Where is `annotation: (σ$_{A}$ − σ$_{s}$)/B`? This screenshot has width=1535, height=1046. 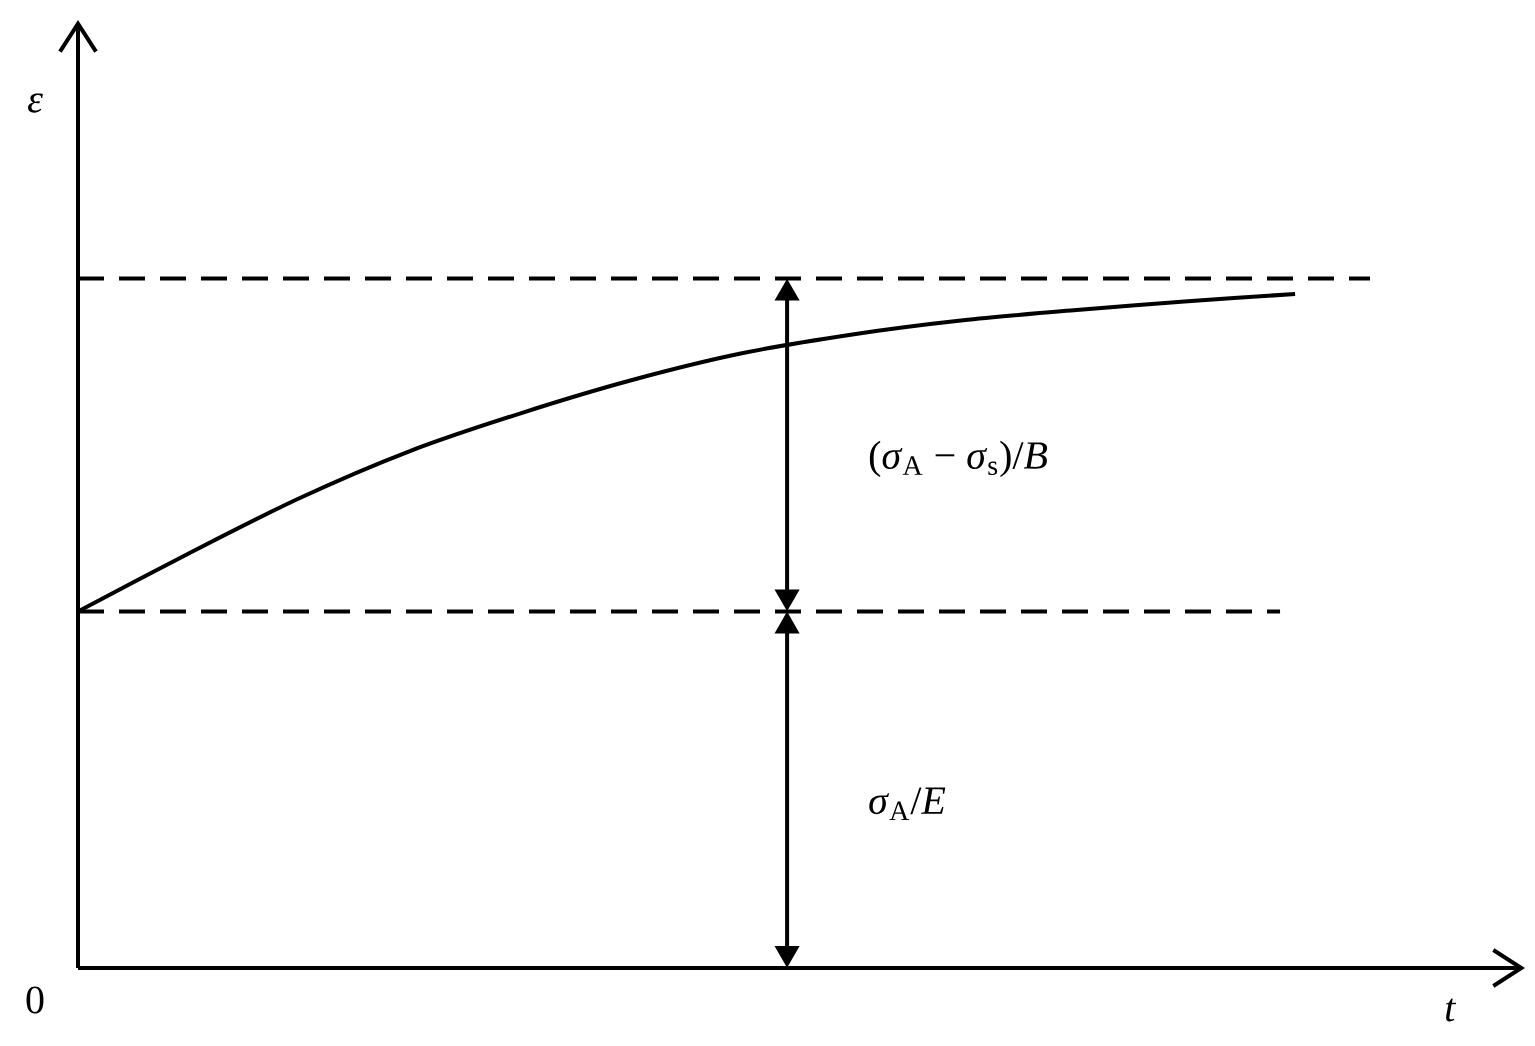
annotation: (σ$_{A}$ − σ$_{s}$)/B is located at coordinates (958, 459).